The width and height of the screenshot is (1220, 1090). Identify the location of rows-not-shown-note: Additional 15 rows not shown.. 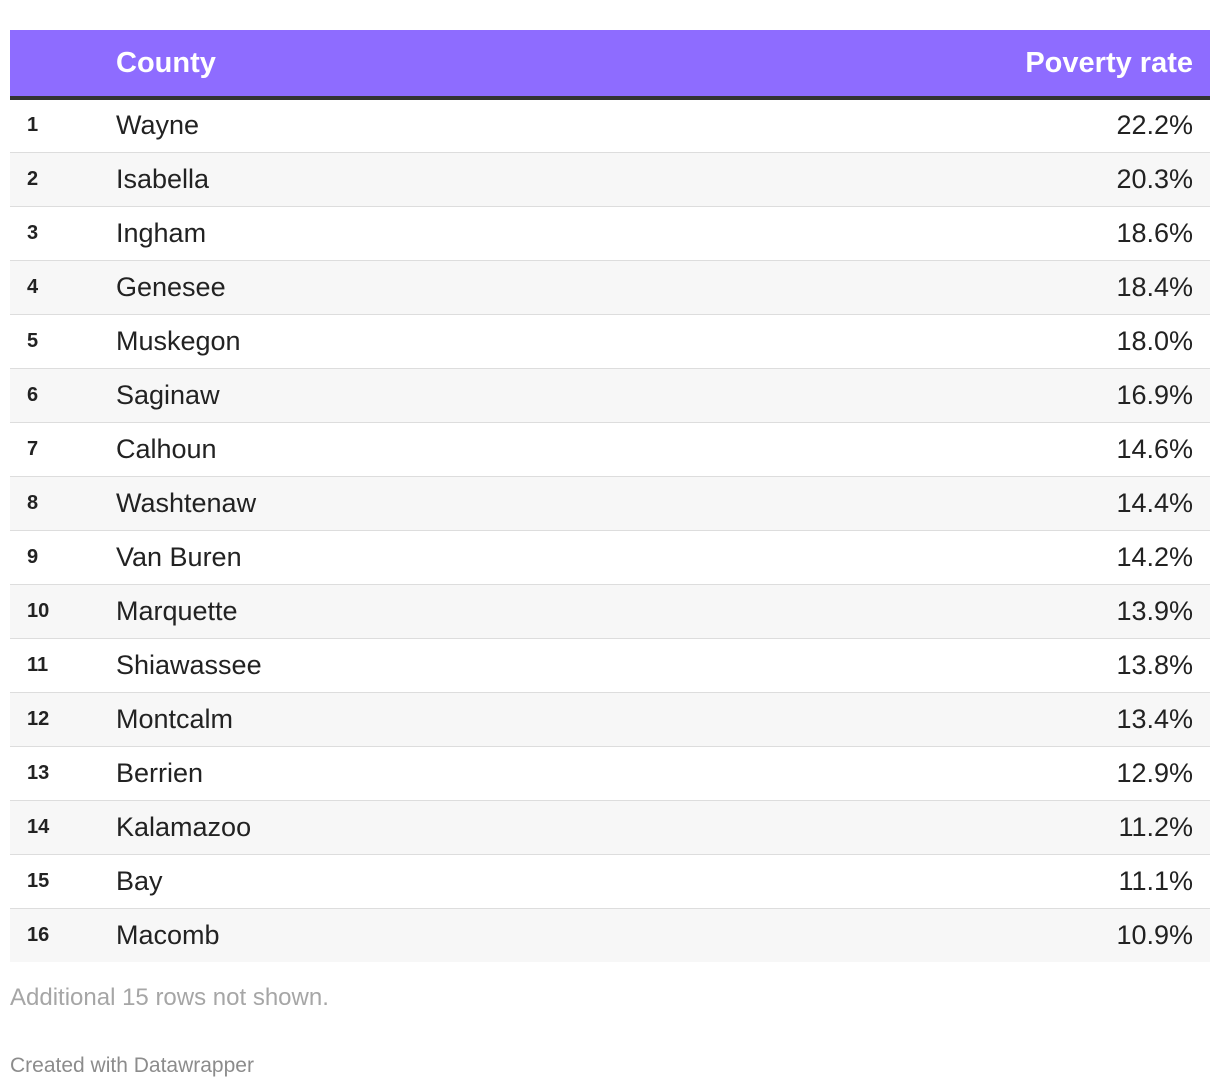
(169, 997).